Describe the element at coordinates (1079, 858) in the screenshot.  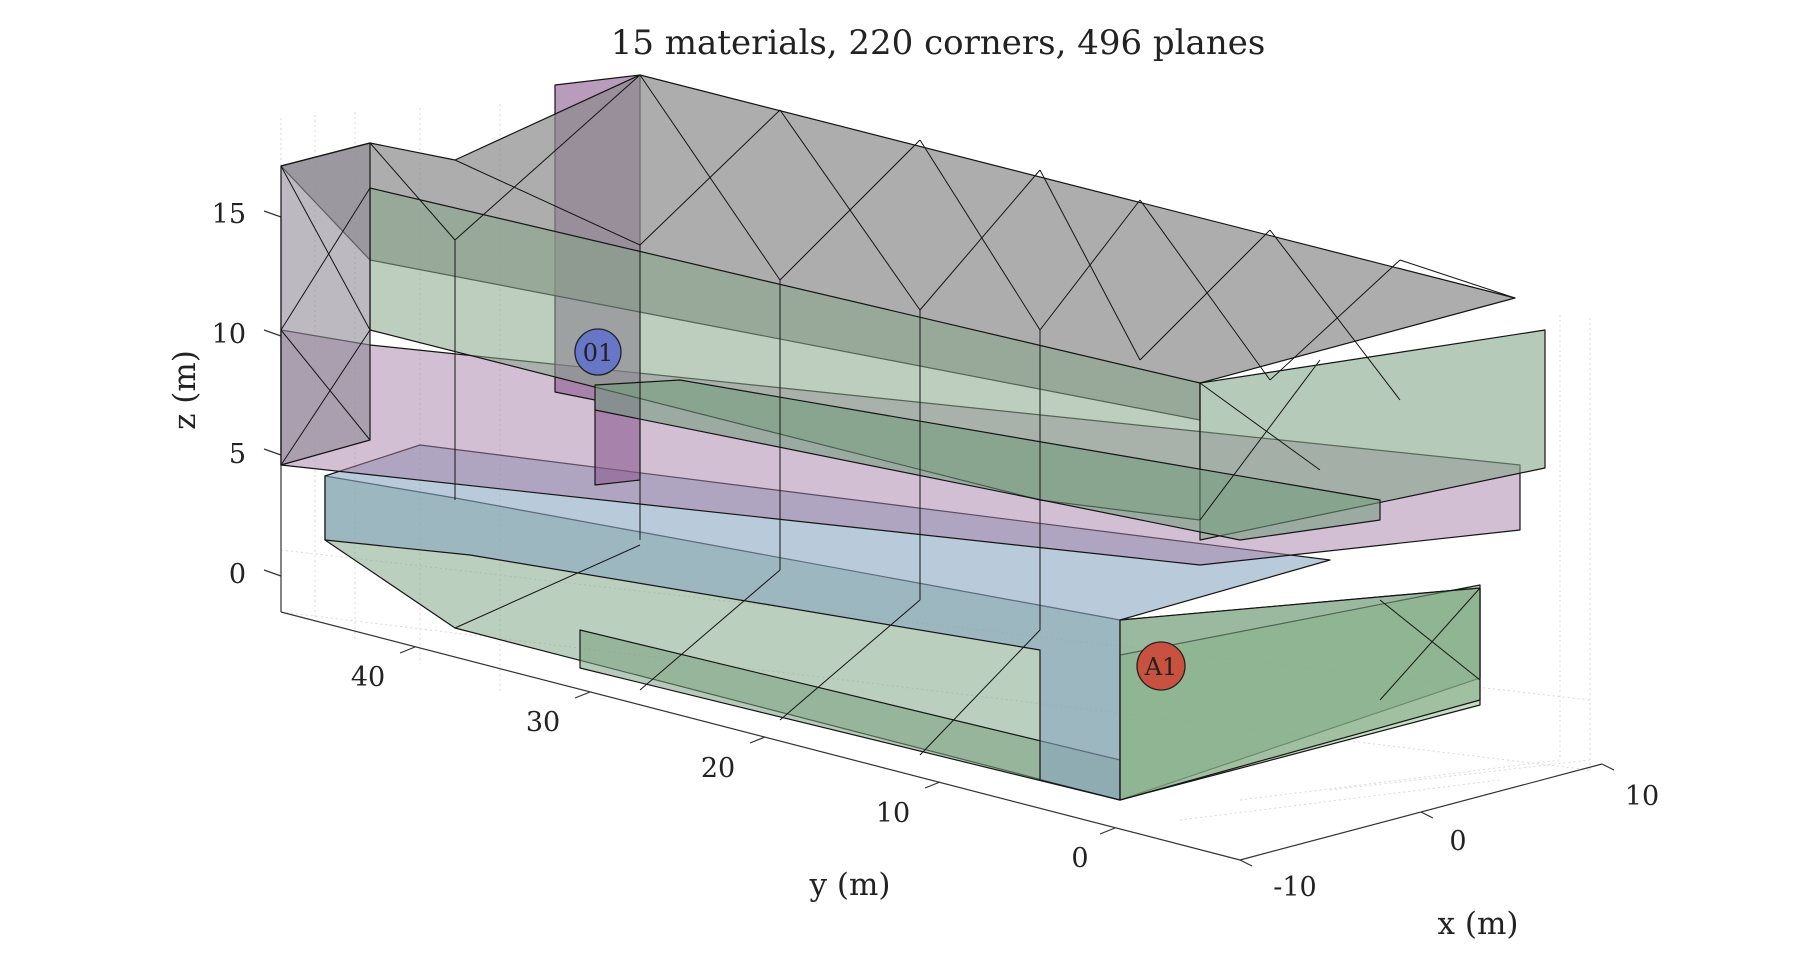
I see `y-tick-label-0: 0` at that location.